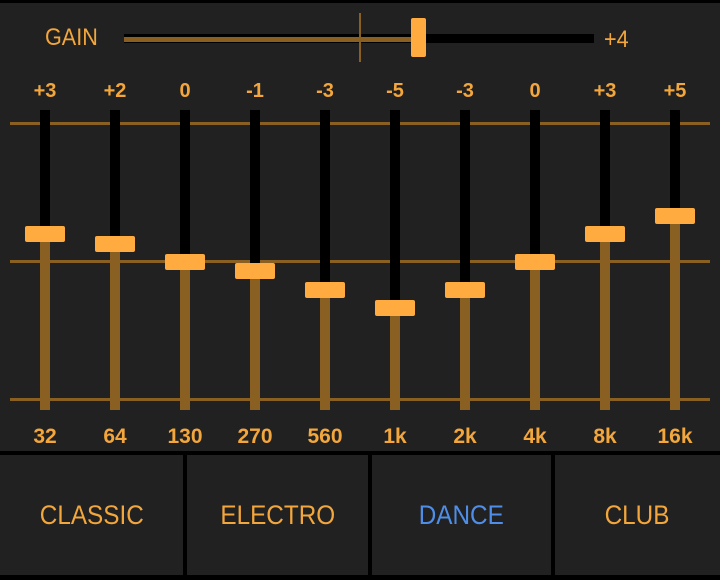 Image resolution: width=720 pixels, height=580 pixels. I want to click on preset-label: CLUB, so click(637, 514).